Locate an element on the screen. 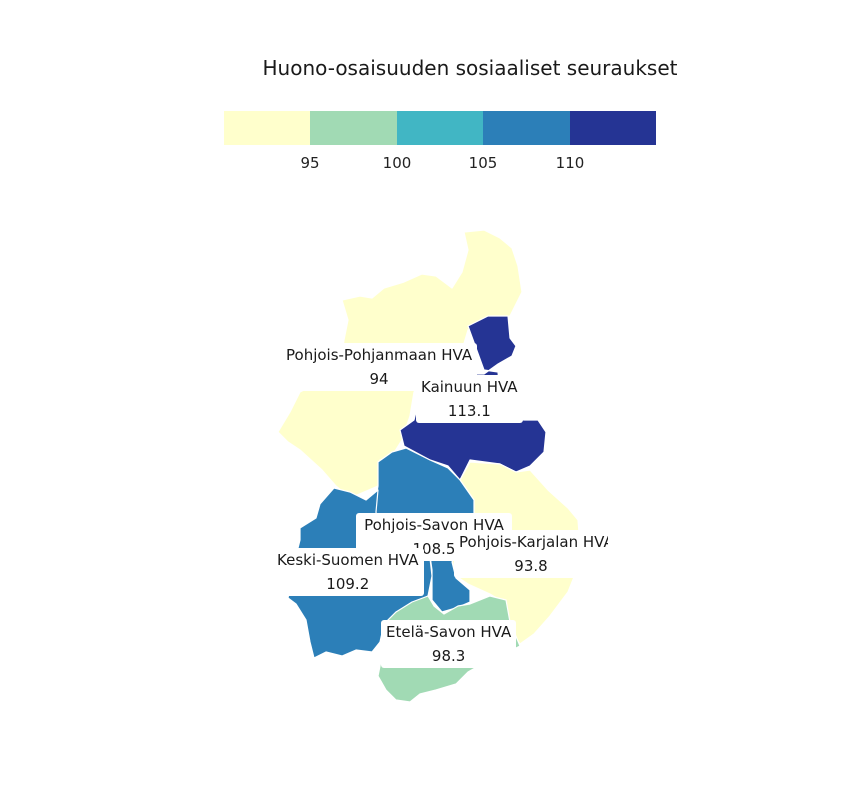  legend-tick-100: 100 is located at coordinates (397, 163).